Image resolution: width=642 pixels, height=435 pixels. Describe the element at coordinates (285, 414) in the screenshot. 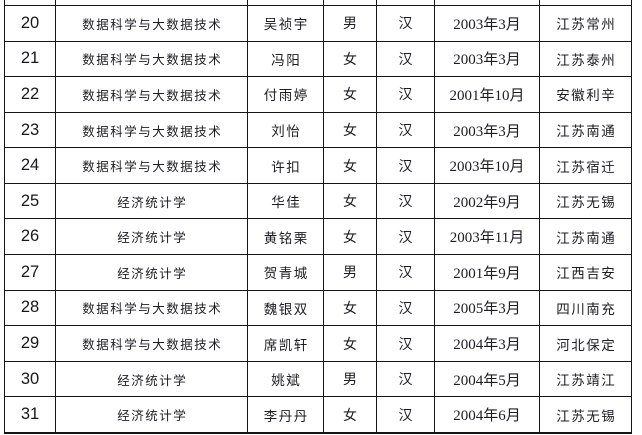

I see `cell-student-name: 李丹丹` at that location.